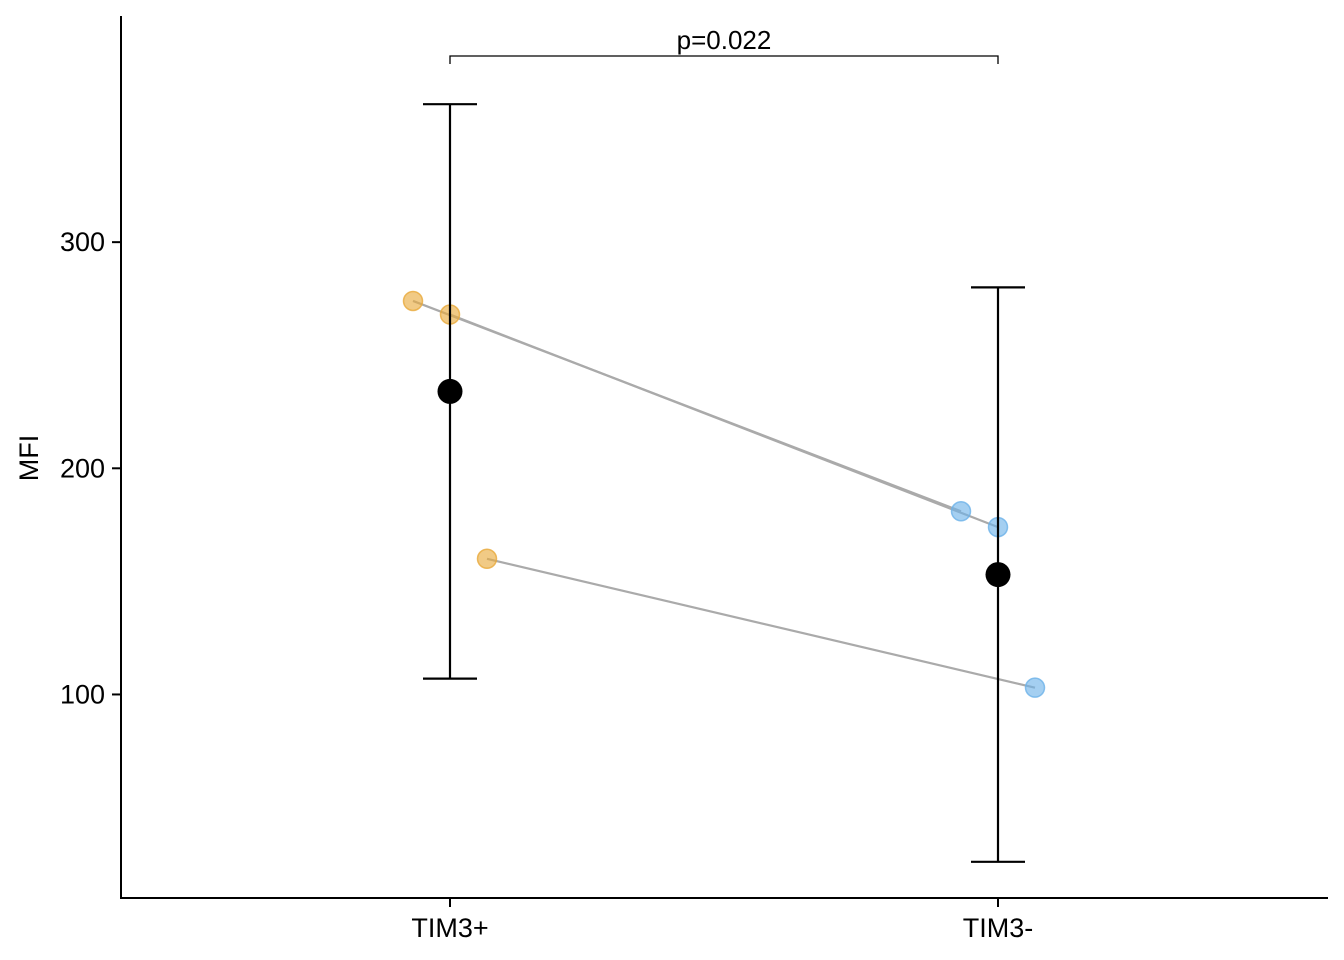  What do you see at coordinates (449, 928) in the screenshot?
I see `x-tick-label: TIM3+` at bounding box center [449, 928].